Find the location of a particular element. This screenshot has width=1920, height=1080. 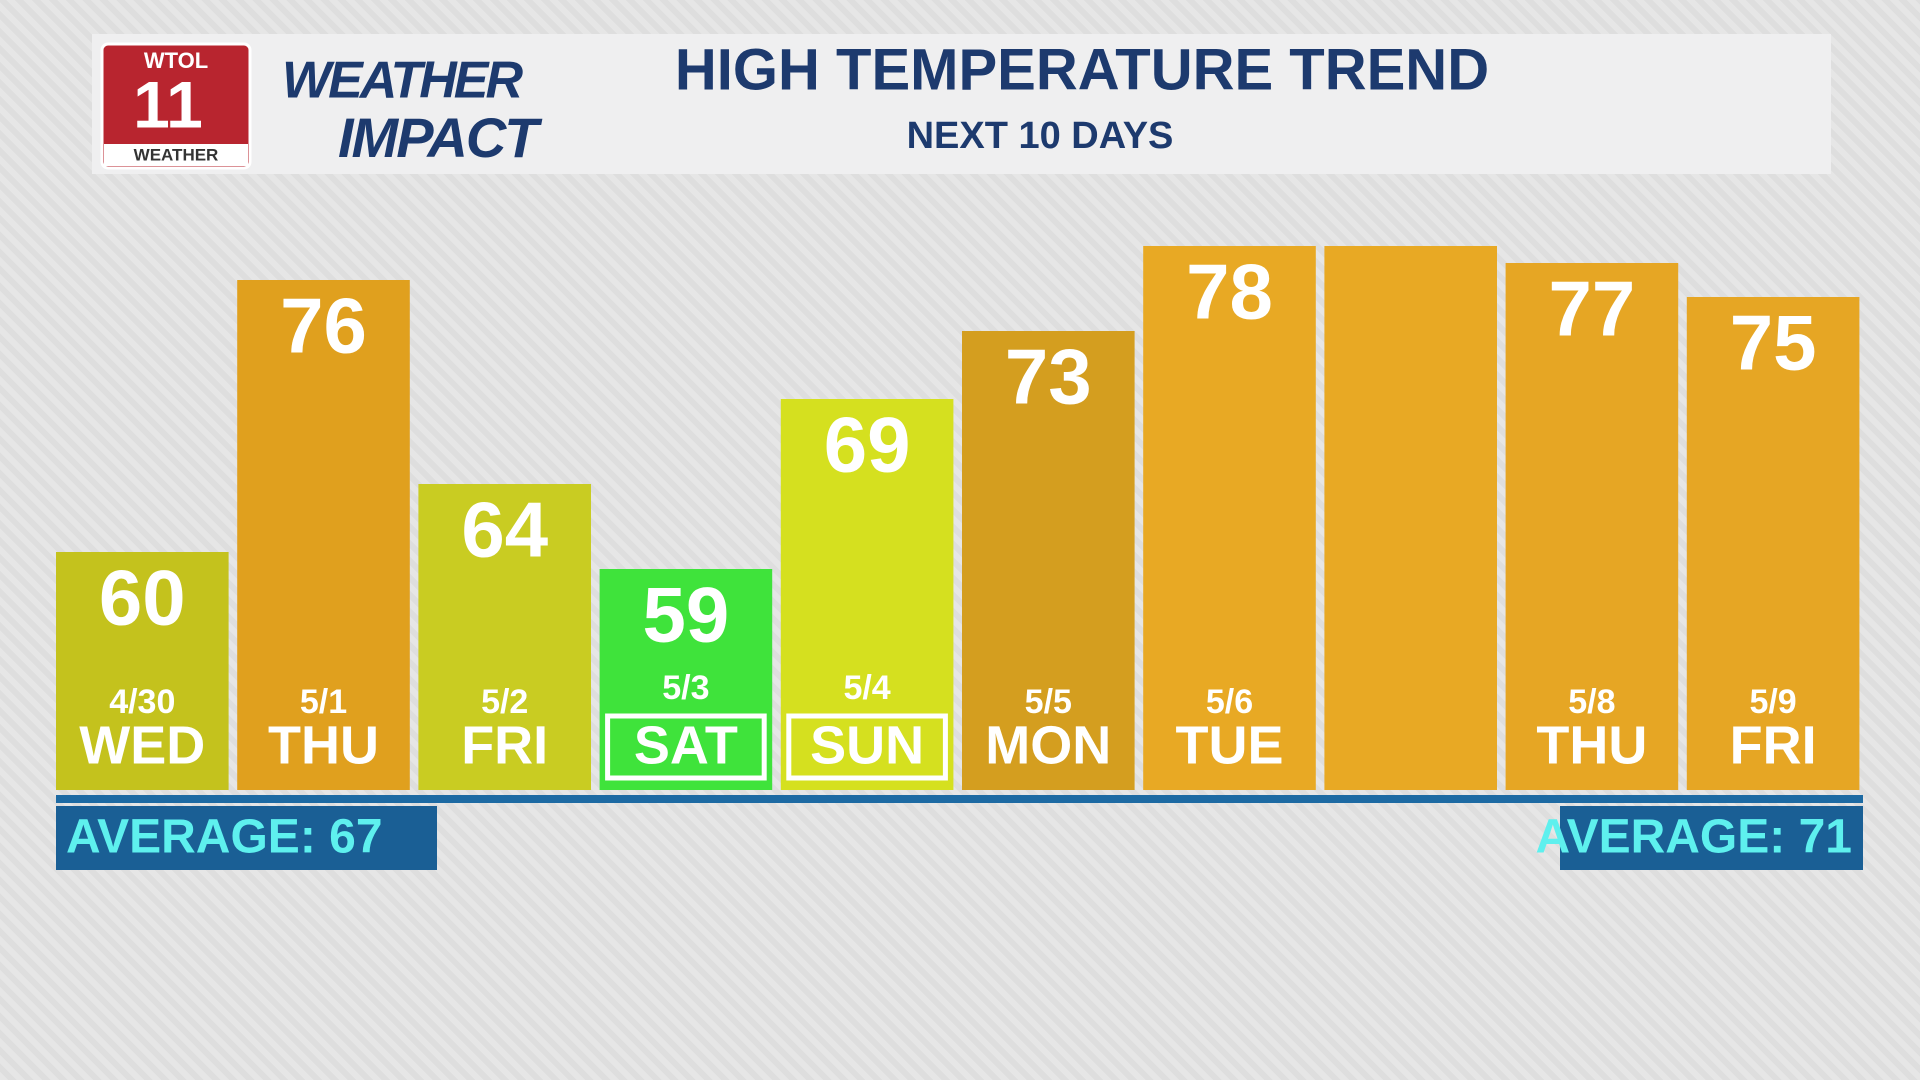

date-label: 5/4 is located at coordinates (866, 688).